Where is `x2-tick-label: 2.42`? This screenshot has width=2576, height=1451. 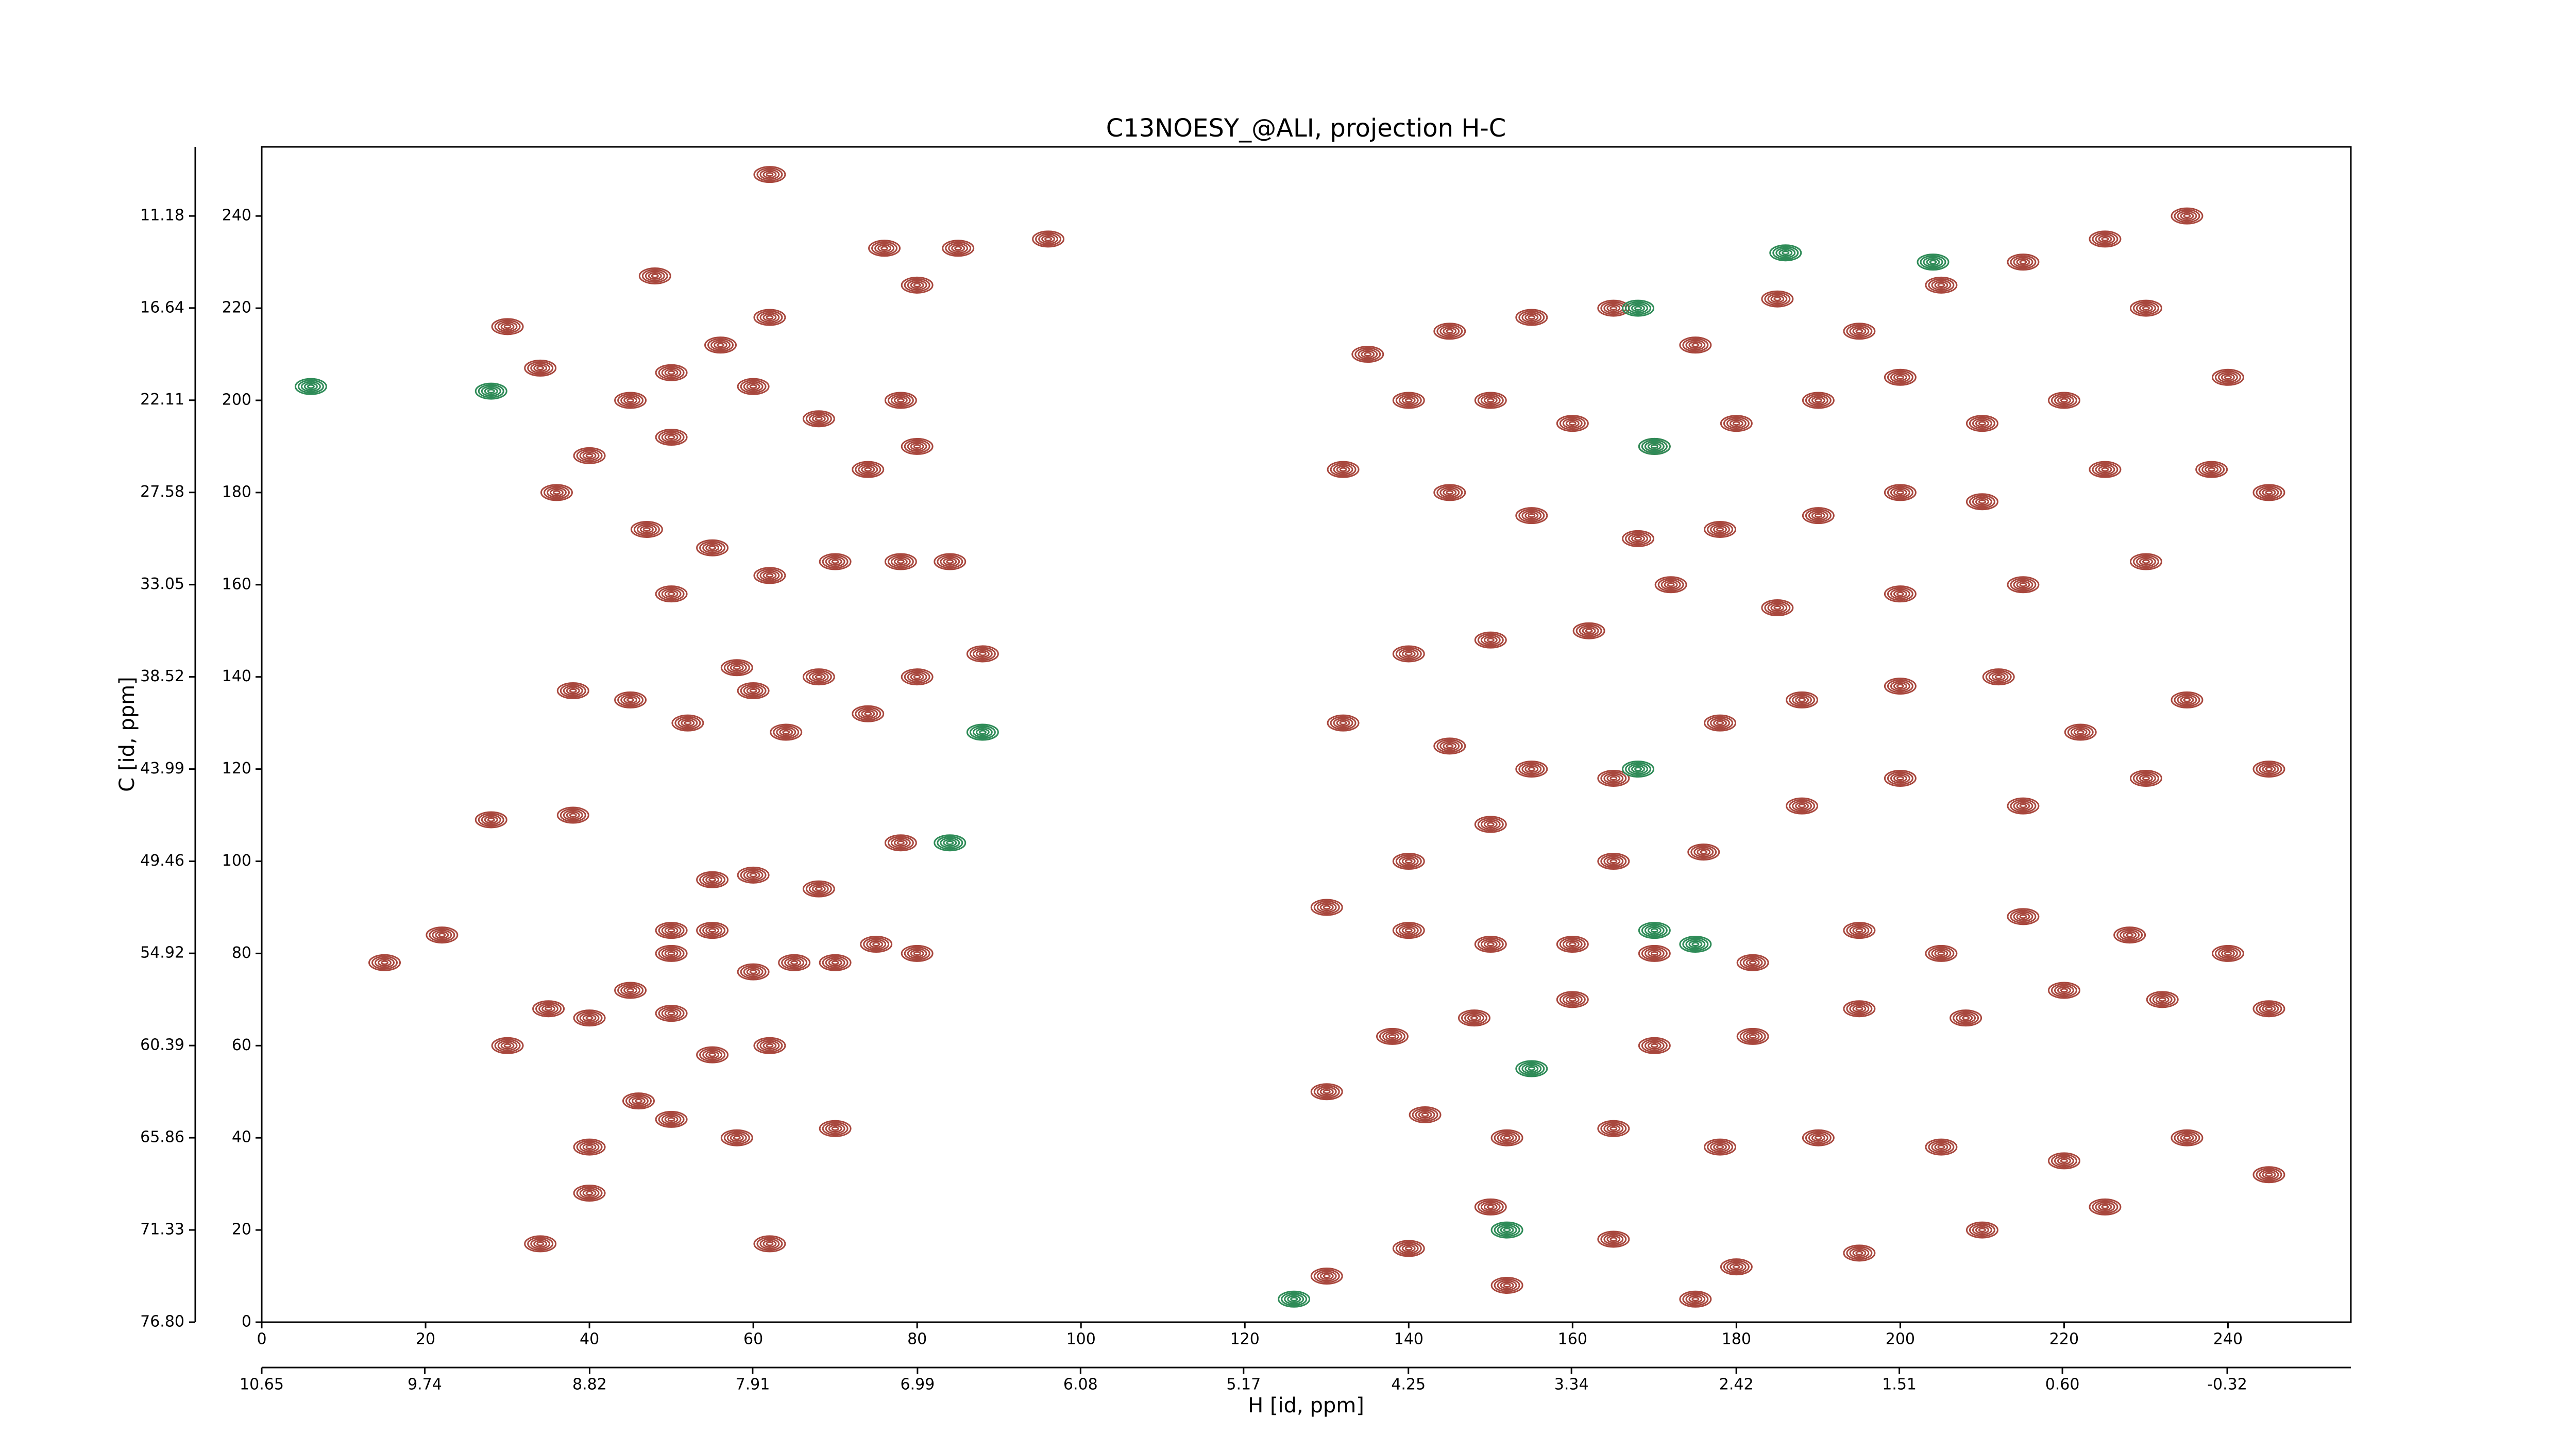 x2-tick-label: 2.42 is located at coordinates (1736, 1385).